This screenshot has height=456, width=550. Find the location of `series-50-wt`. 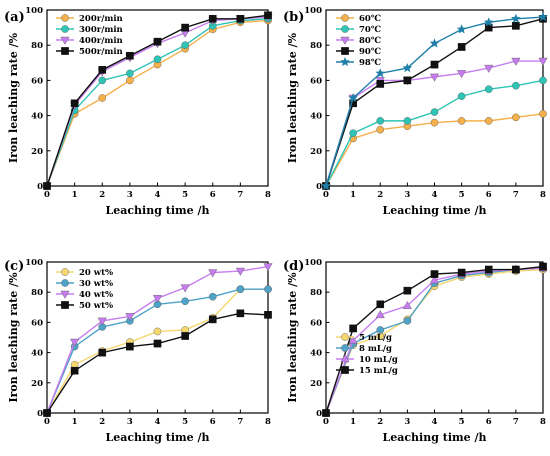

series-50-wt is located at coordinates (157, 363).